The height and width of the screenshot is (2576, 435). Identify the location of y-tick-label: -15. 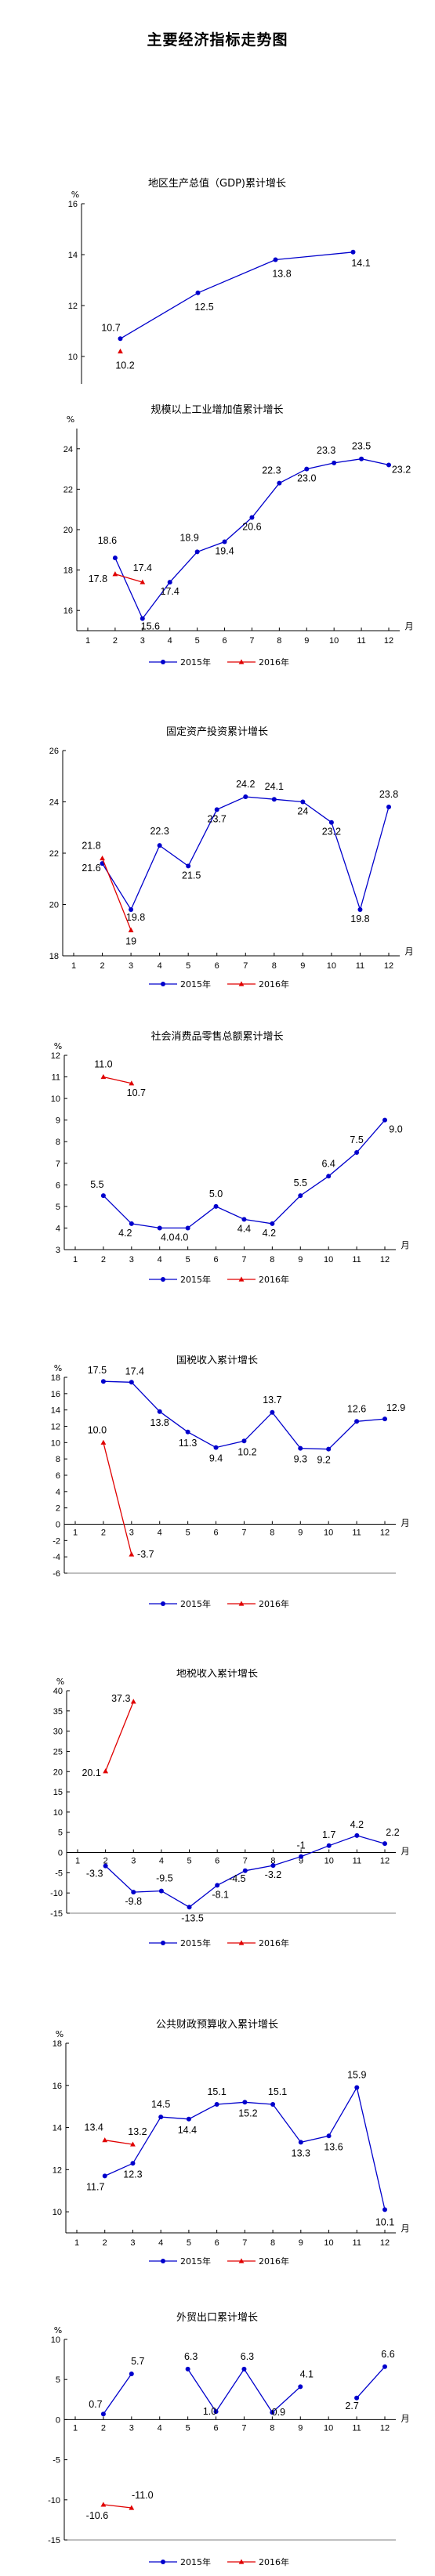
(54, 2540).